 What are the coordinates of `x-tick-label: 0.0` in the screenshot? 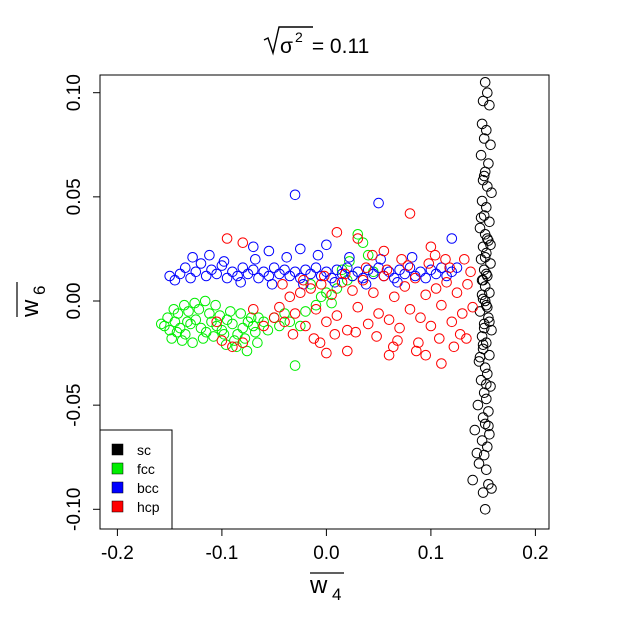 It's located at (326, 553).